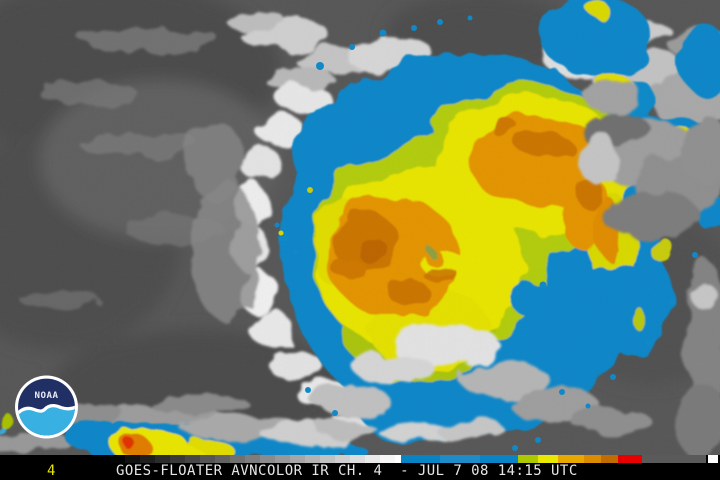 The image size is (720, 480). What do you see at coordinates (46, 396) in the screenshot?
I see `noaa-logo-text: NOAA` at bounding box center [46, 396].